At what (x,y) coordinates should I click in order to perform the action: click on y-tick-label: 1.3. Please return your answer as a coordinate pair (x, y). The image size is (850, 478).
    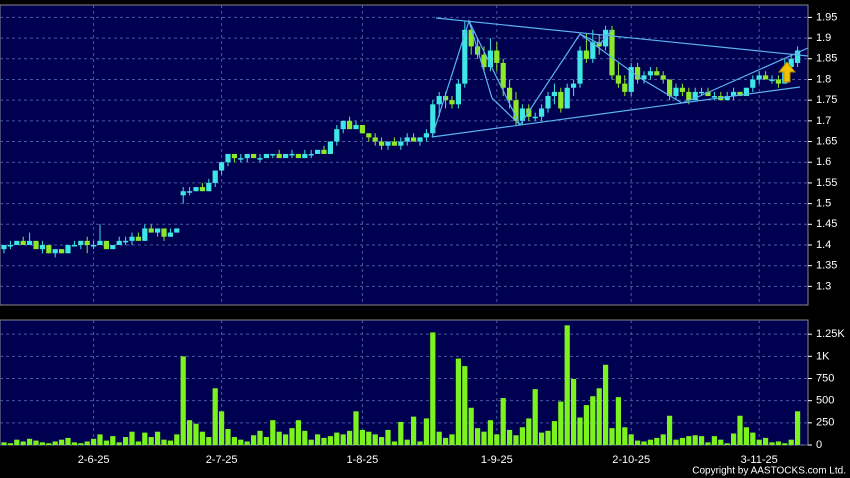
    Looking at the image, I should click on (823, 286).